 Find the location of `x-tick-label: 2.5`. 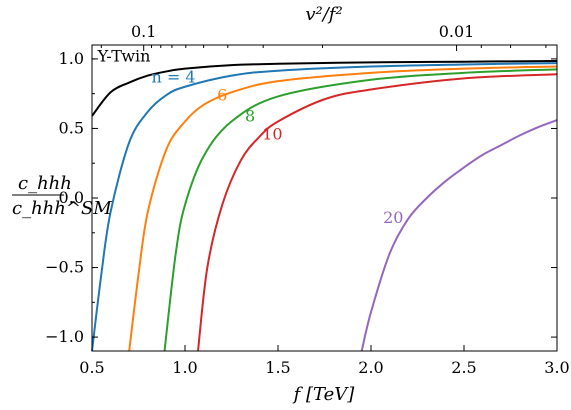

x-tick-label: 2.5 is located at coordinates (463, 367).